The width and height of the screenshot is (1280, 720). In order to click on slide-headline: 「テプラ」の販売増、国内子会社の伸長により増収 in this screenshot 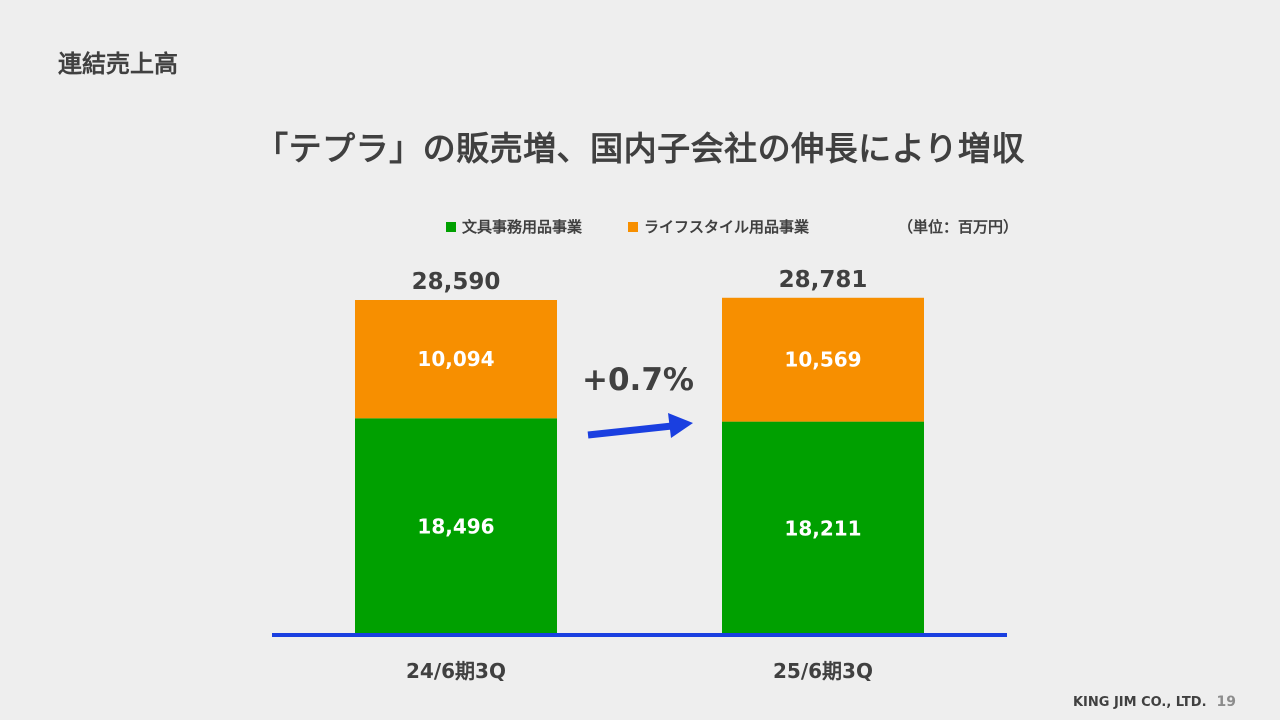, I will do `click(640, 148)`.